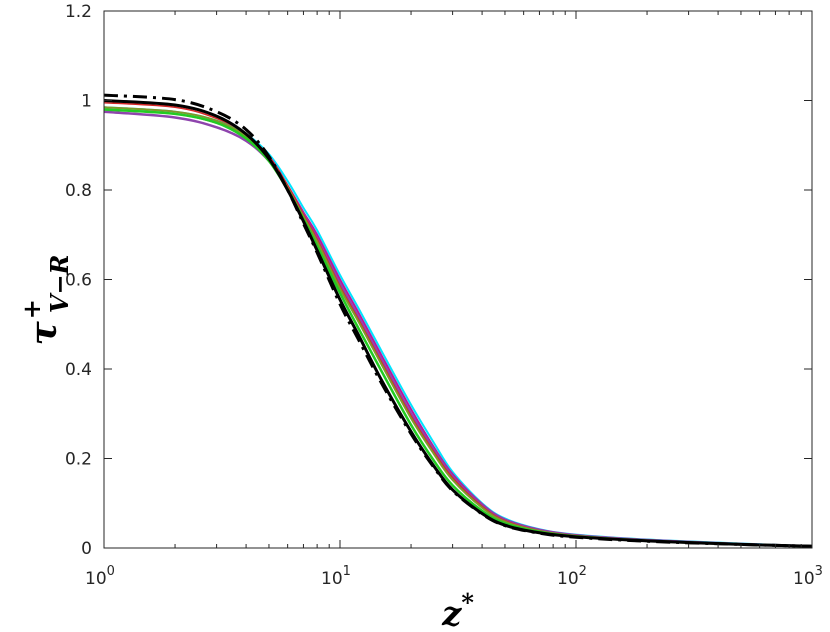  What do you see at coordinates (86, 549) in the screenshot?
I see `y-tick-label-0: 0` at bounding box center [86, 549].